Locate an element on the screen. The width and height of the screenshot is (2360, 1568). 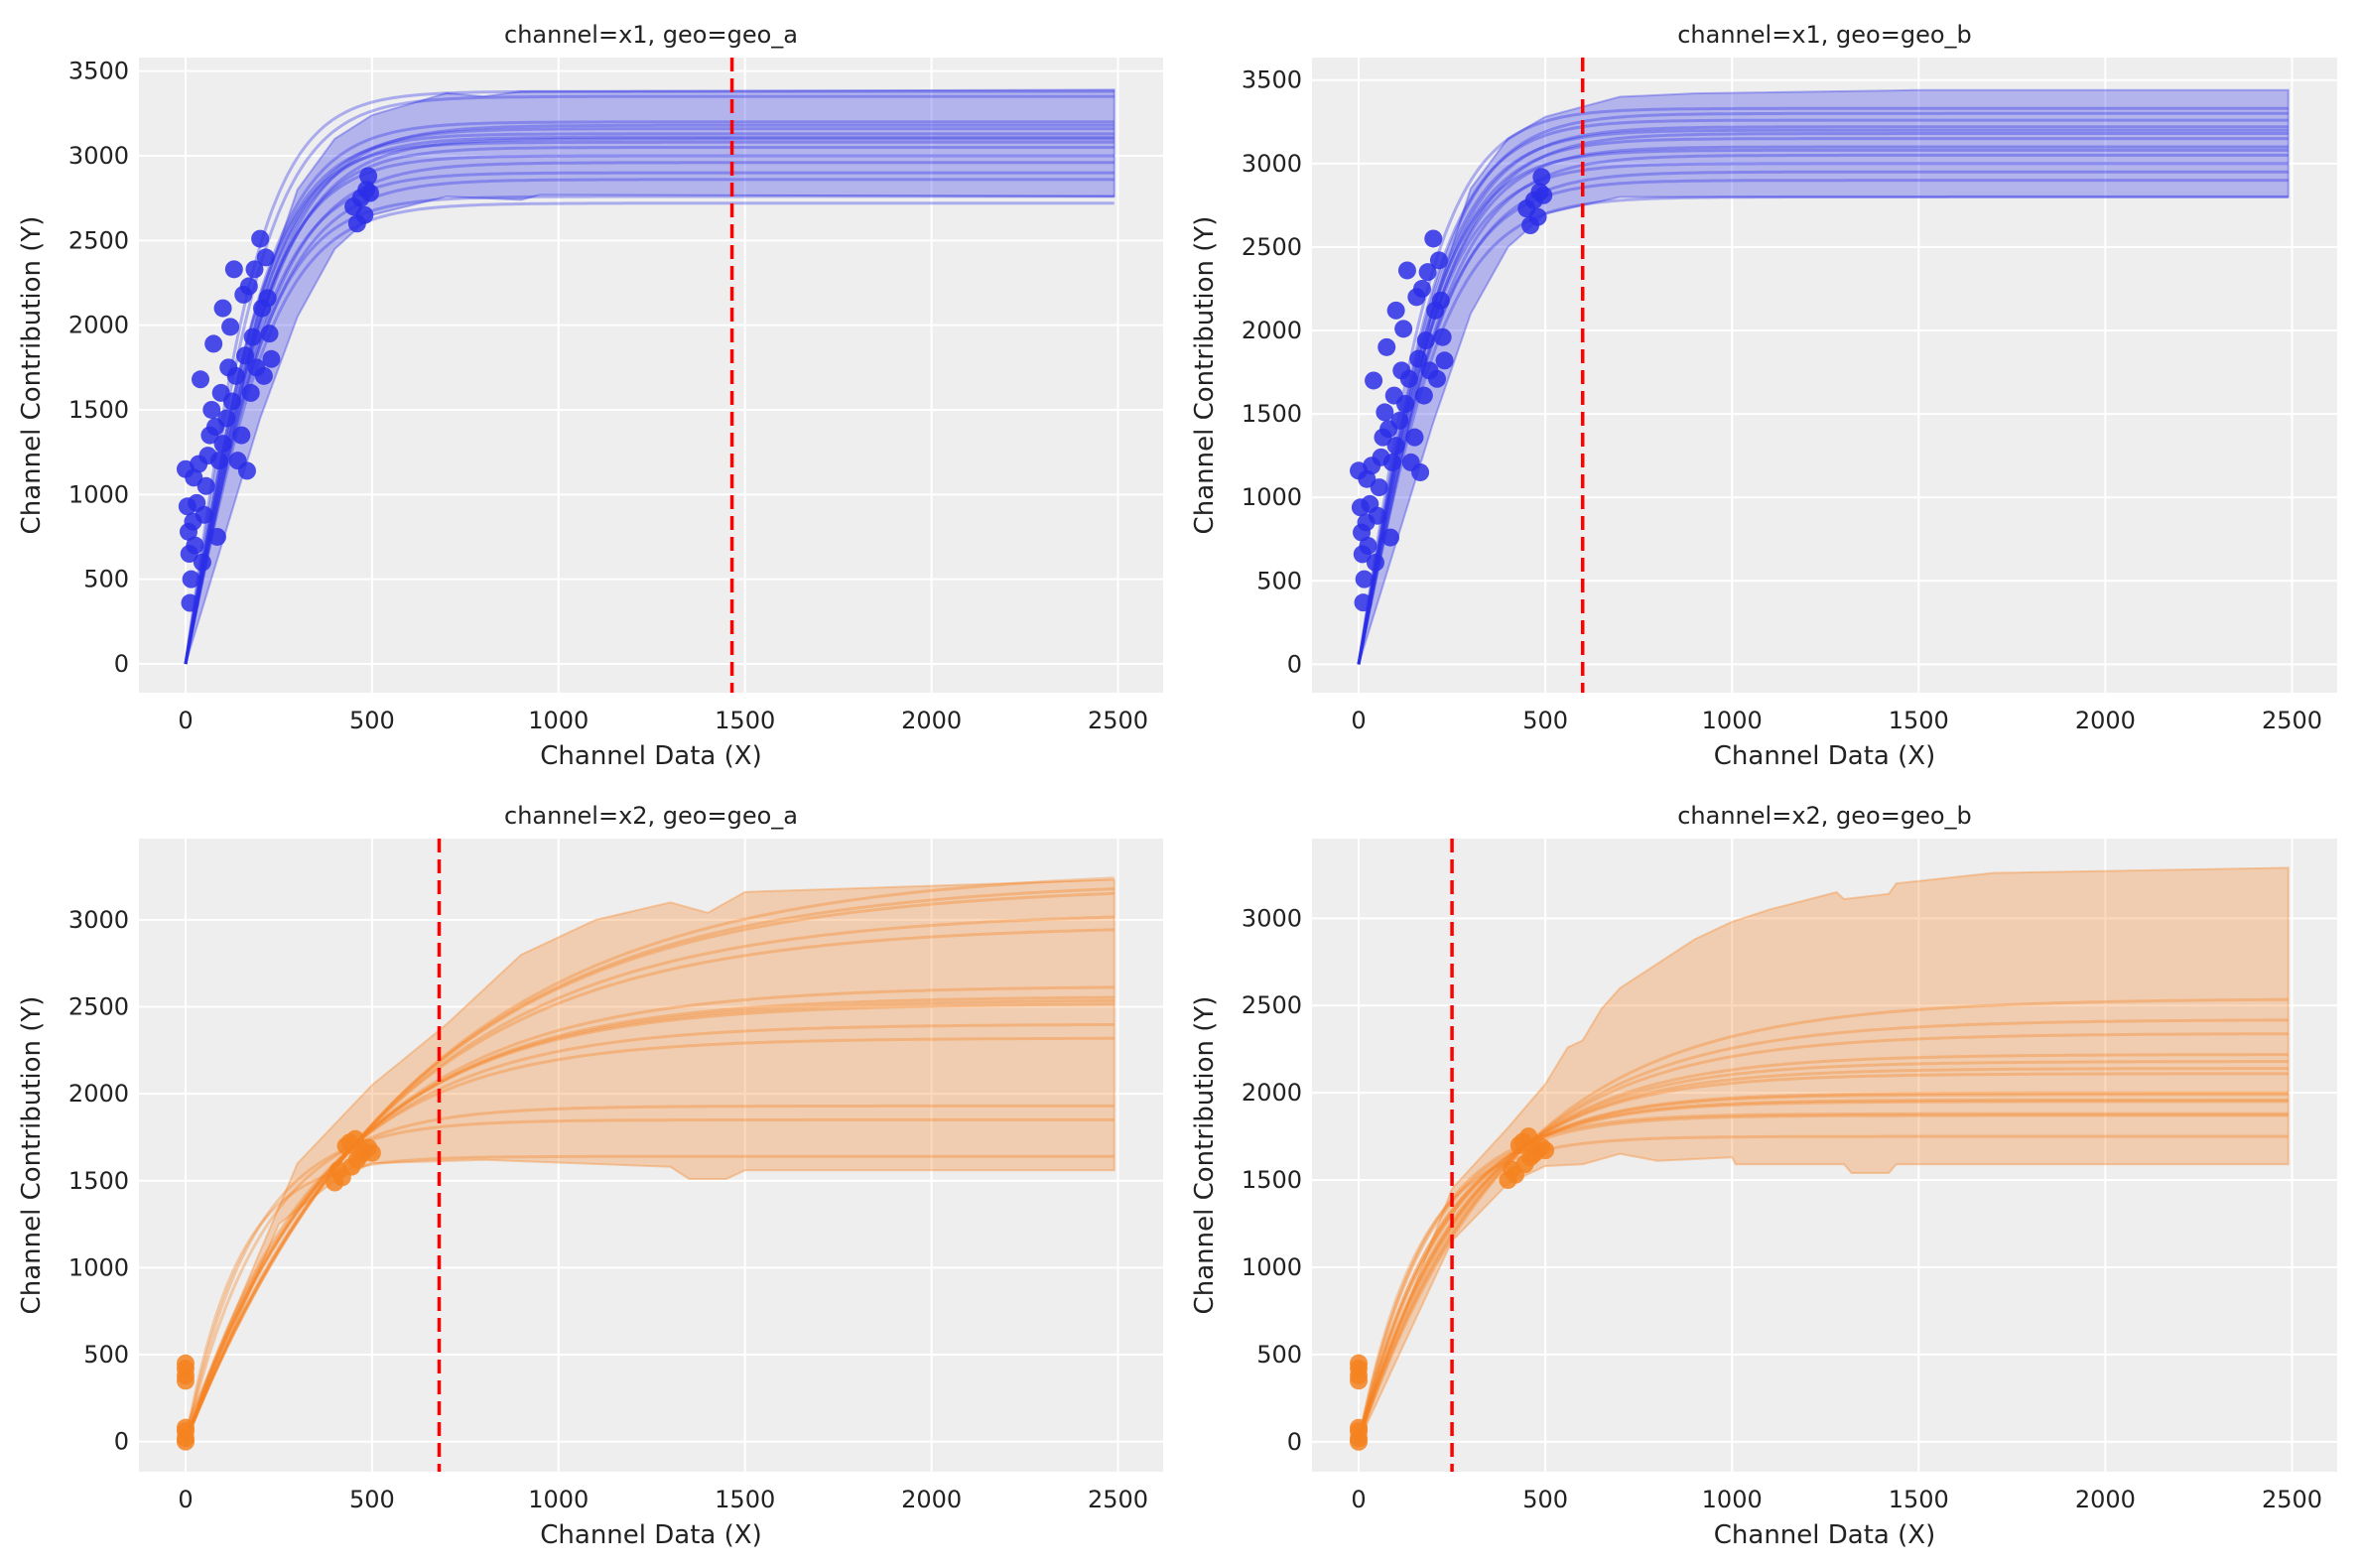
x-tick-label: 2500 is located at coordinates (2292, 1499).